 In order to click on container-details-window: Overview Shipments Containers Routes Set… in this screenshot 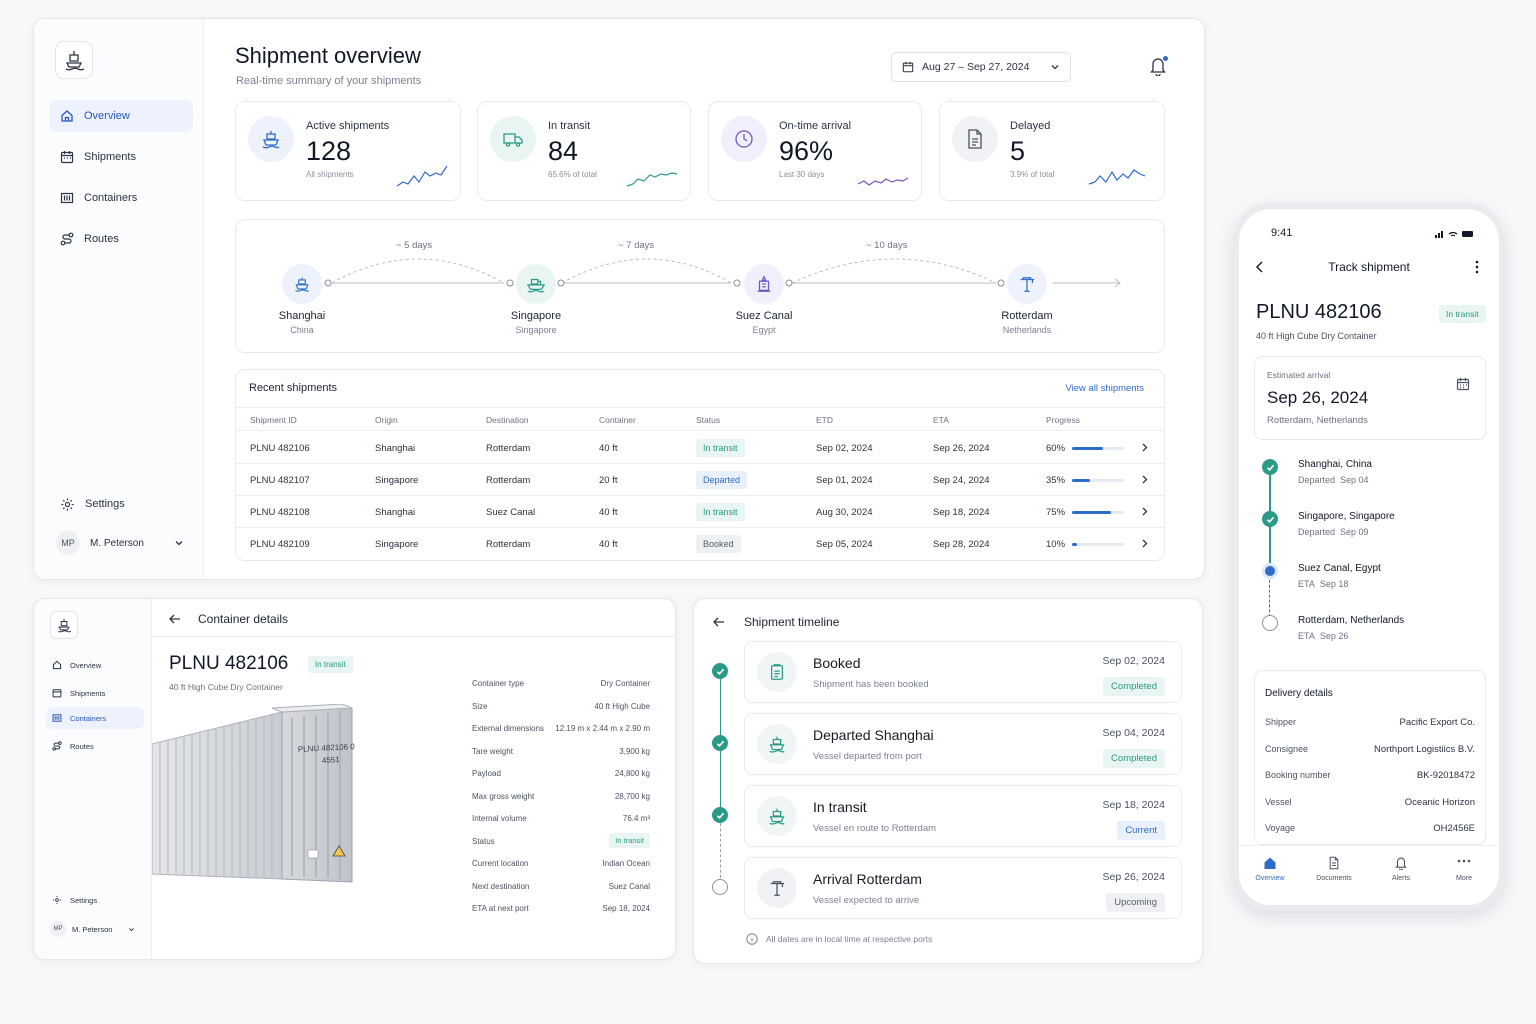, I will do `click(354, 779)`.